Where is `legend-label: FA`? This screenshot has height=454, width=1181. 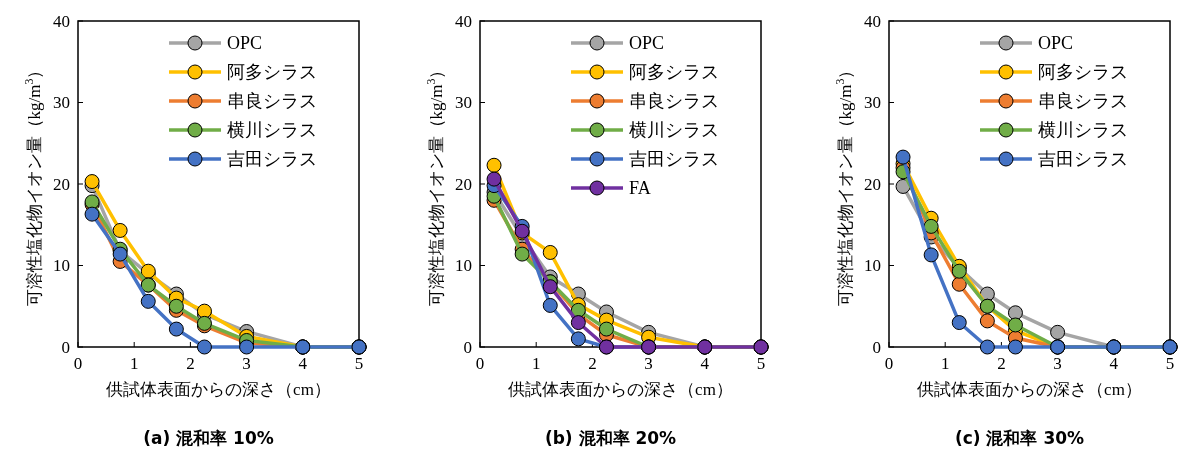
legend-label: FA is located at coordinates (640, 188).